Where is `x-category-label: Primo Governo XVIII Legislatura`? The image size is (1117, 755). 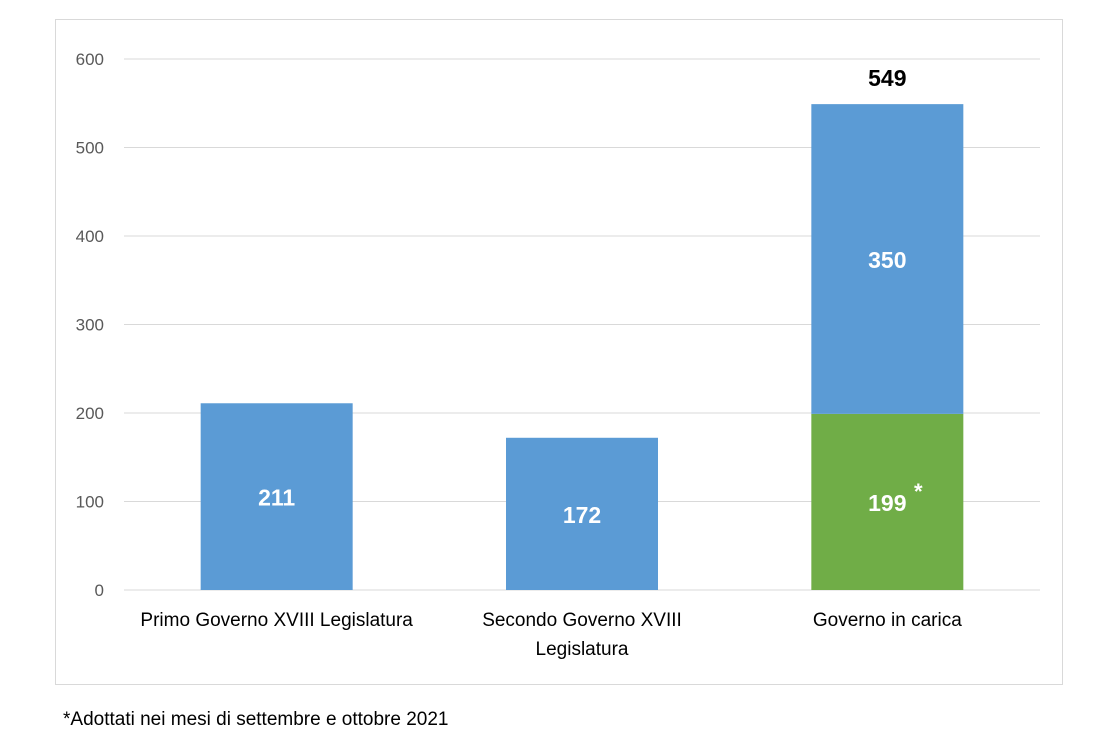 x-category-label: Primo Governo XVIII Legislatura is located at coordinates (276, 620).